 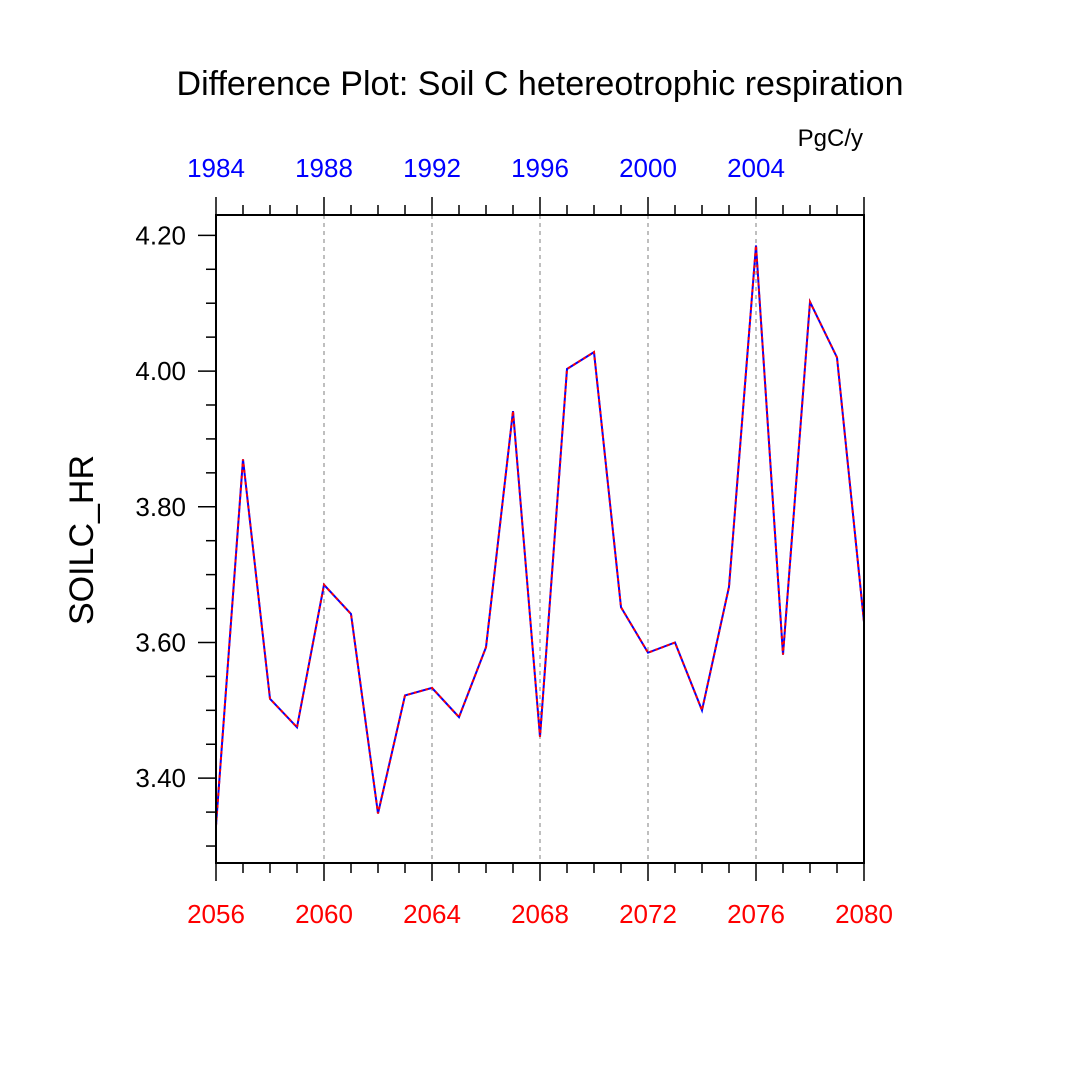 What do you see at coordinates (216, 168) in the screenshot?
I see `x-top-tick-label: 1984` at bounding box center [216, 168].